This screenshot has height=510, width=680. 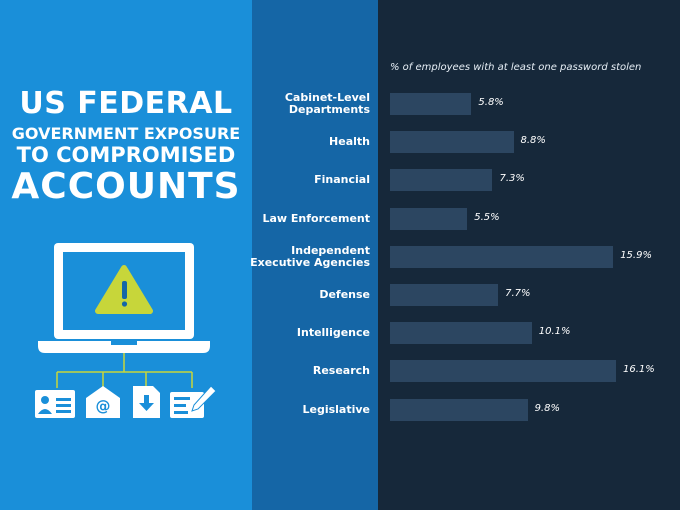 What do you see at coordinates (342, 180) in the screenshot?
I see `category-label-line: Financial` at bounding box center [342, 180].